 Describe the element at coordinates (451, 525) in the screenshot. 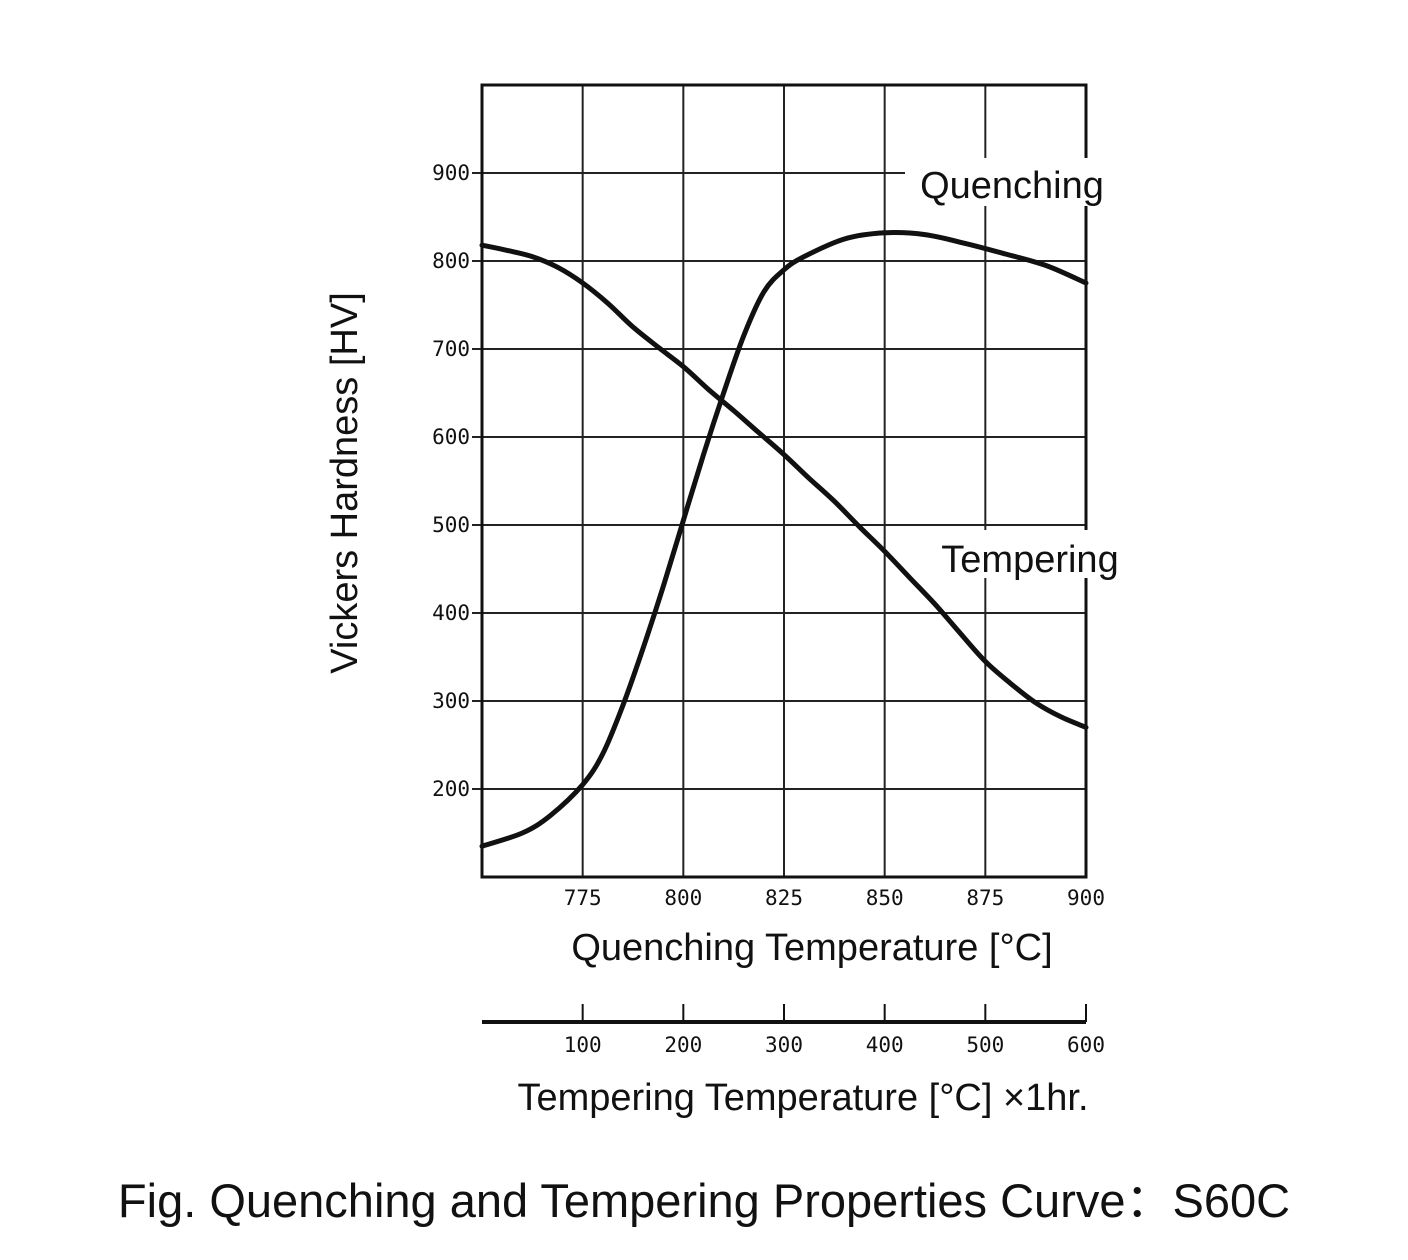

I see `y-tick-label-500: 500` at that location.